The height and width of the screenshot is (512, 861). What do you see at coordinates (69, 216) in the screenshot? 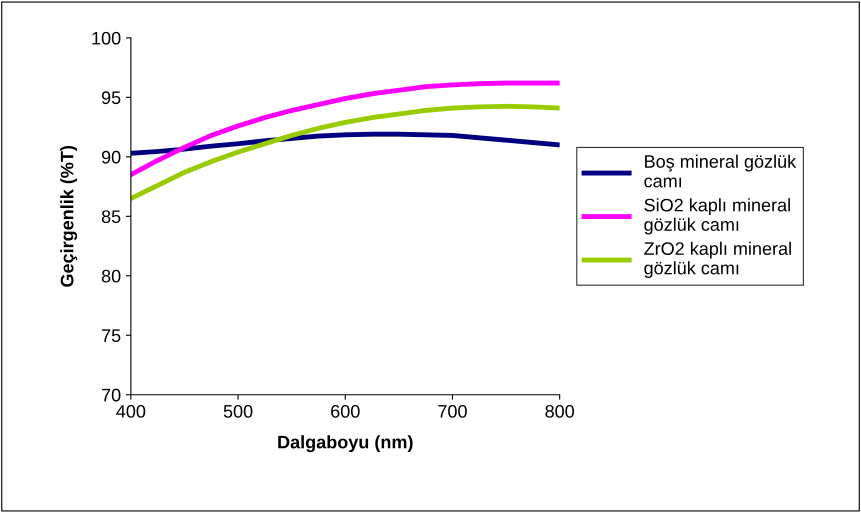
I see `y-axis-title: Geçirgenlik (%T)` at bounding box center [69, 216].